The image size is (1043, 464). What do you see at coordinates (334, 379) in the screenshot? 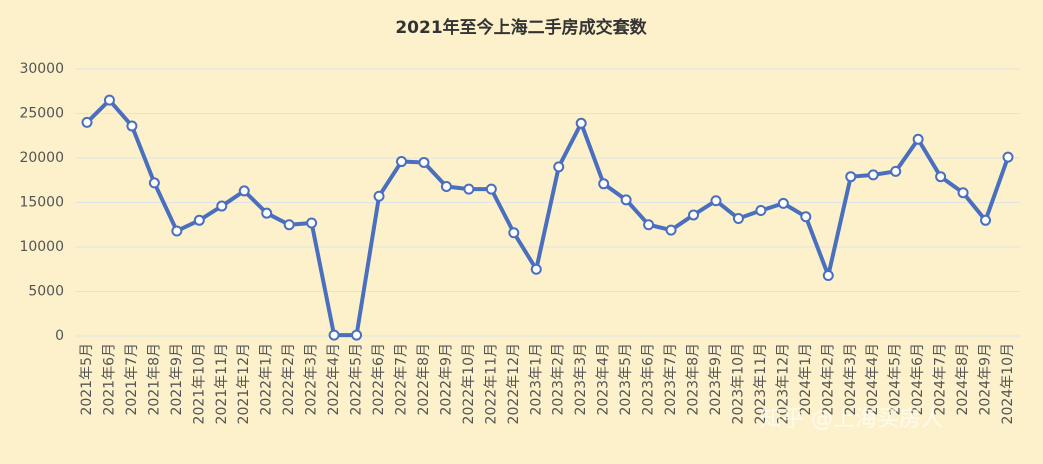
I see `x-tick-label: 2022年4月` at bounding box center [334, 379].